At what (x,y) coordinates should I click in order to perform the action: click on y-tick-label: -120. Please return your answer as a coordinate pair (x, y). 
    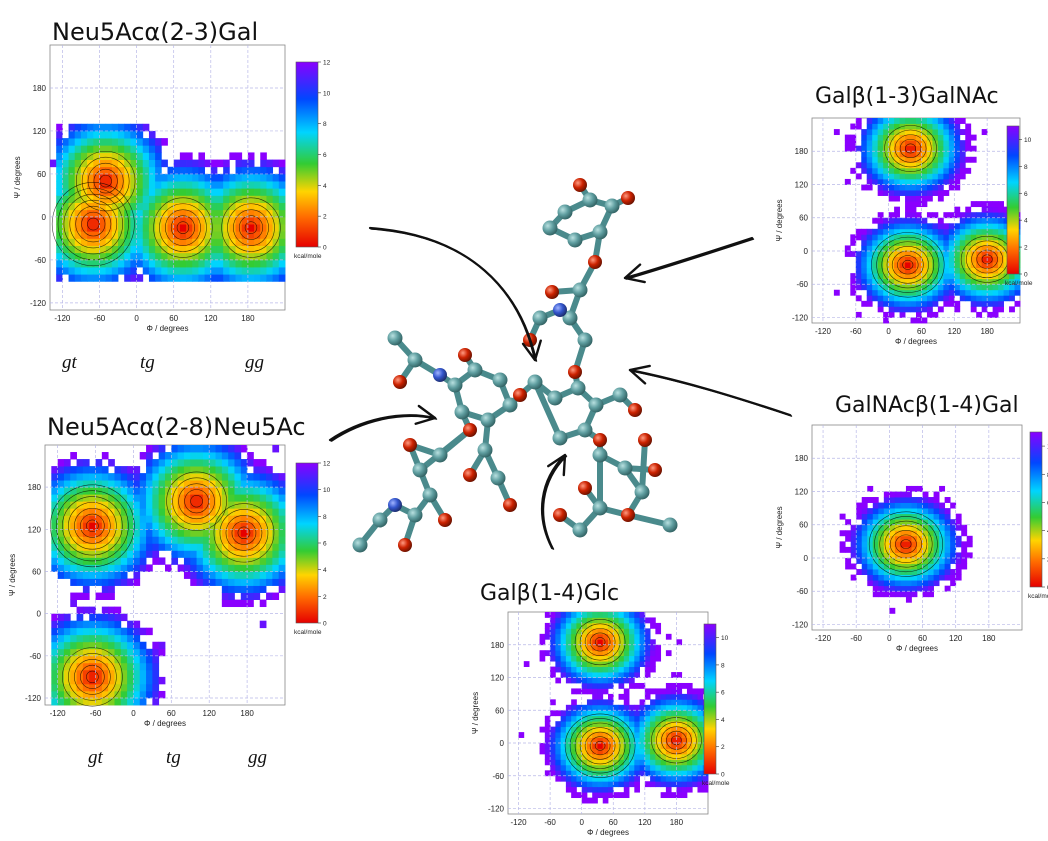
    Looking at the image, I should click on (800, 317).